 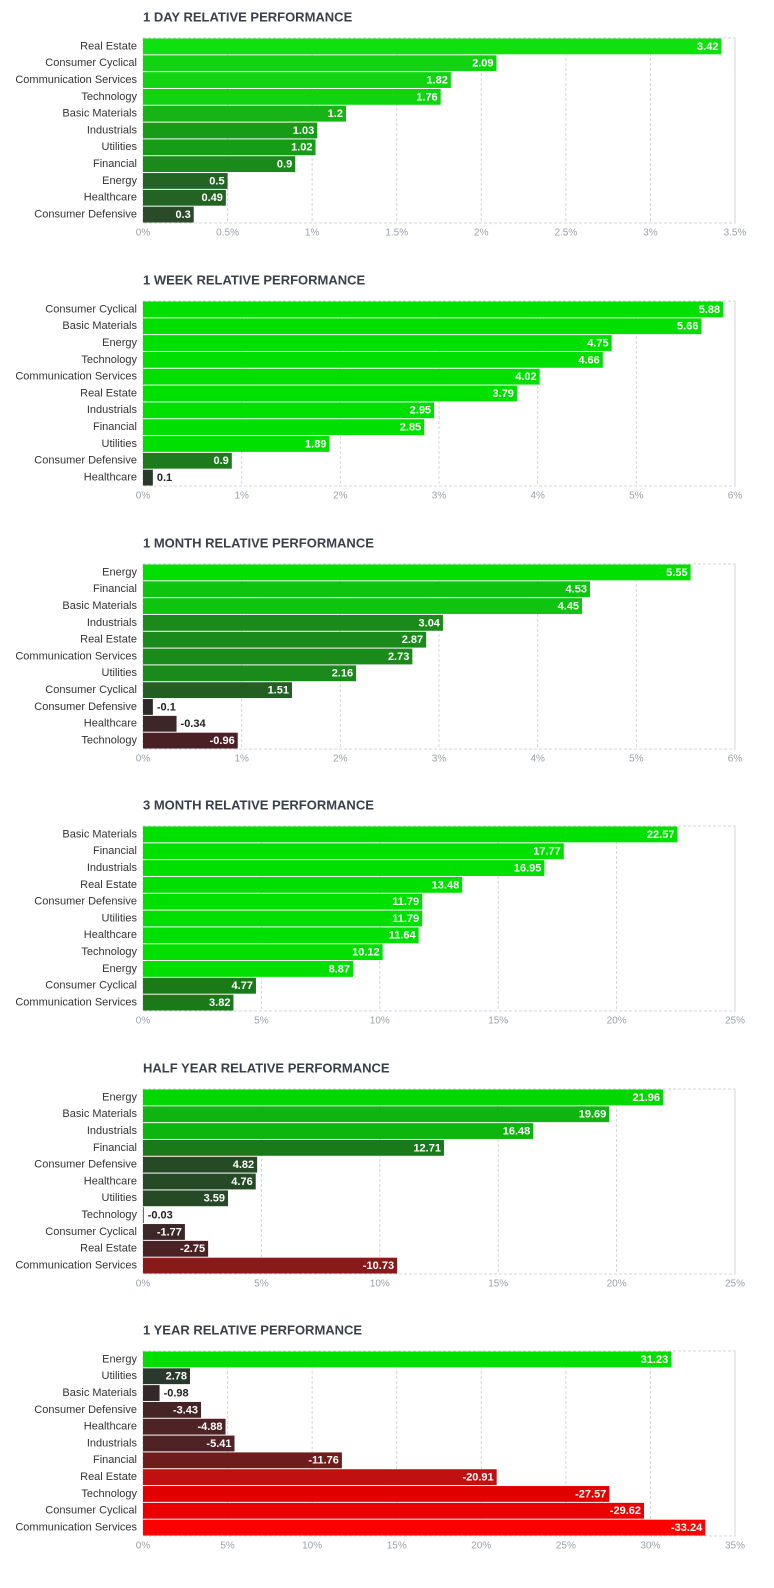 I want to click on value-label: 2.85, so click(x=410, y=428).